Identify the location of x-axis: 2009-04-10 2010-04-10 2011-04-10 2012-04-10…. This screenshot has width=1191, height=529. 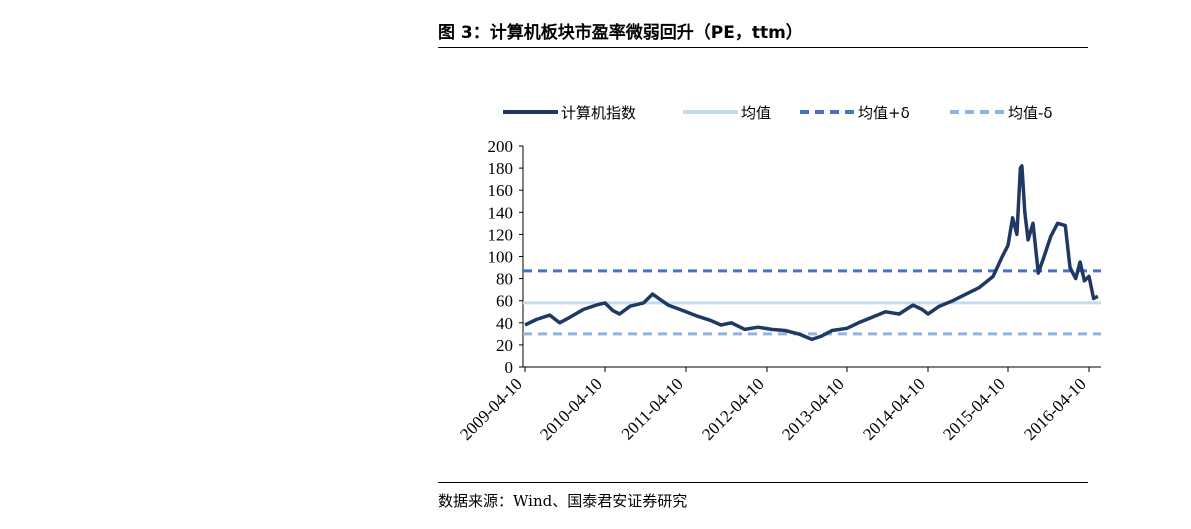
(778, 405).